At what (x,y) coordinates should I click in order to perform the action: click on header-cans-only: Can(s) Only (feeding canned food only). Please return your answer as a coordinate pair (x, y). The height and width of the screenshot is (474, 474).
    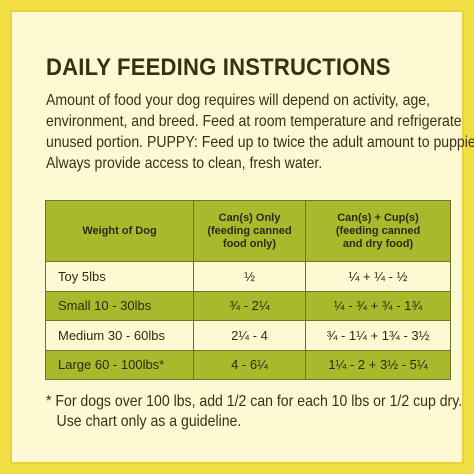
    Looking at the image, I should click on (249, 231).